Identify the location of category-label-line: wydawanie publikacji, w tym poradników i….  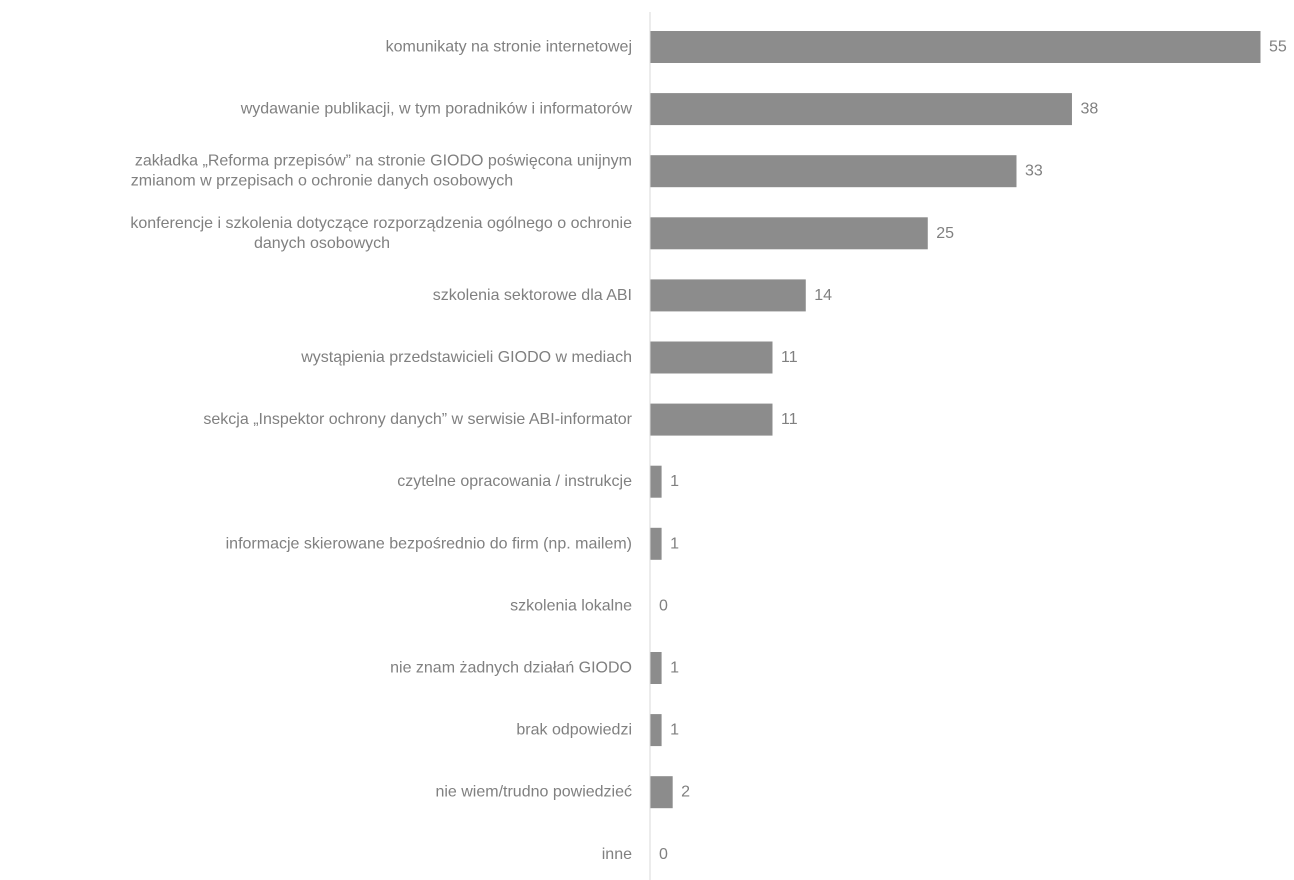
(436, 109).